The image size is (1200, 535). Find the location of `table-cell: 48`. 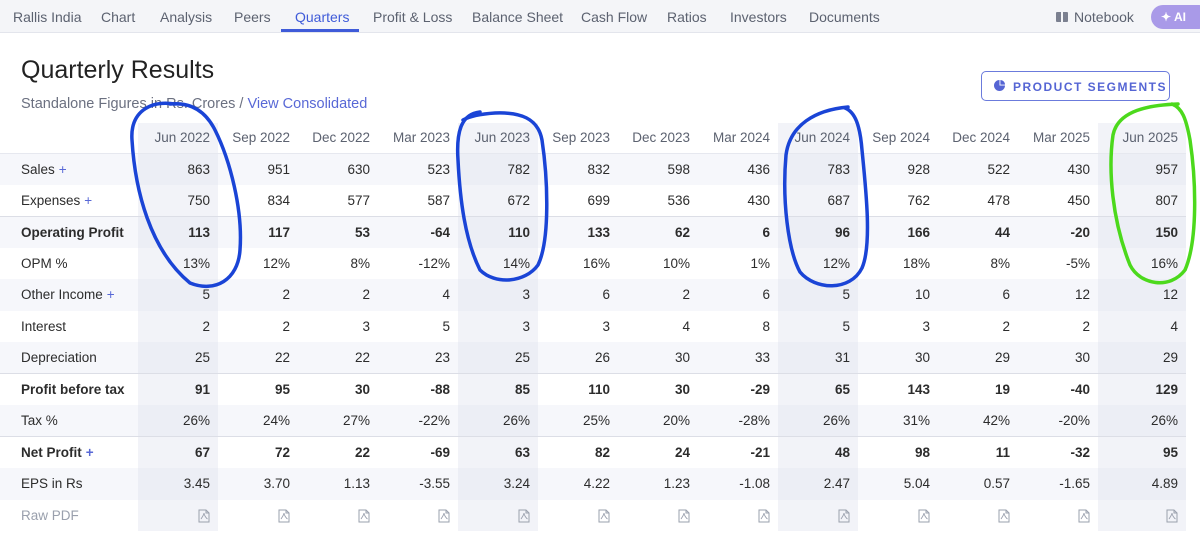

table-cell: 48 is located at coordinates (818, 452).